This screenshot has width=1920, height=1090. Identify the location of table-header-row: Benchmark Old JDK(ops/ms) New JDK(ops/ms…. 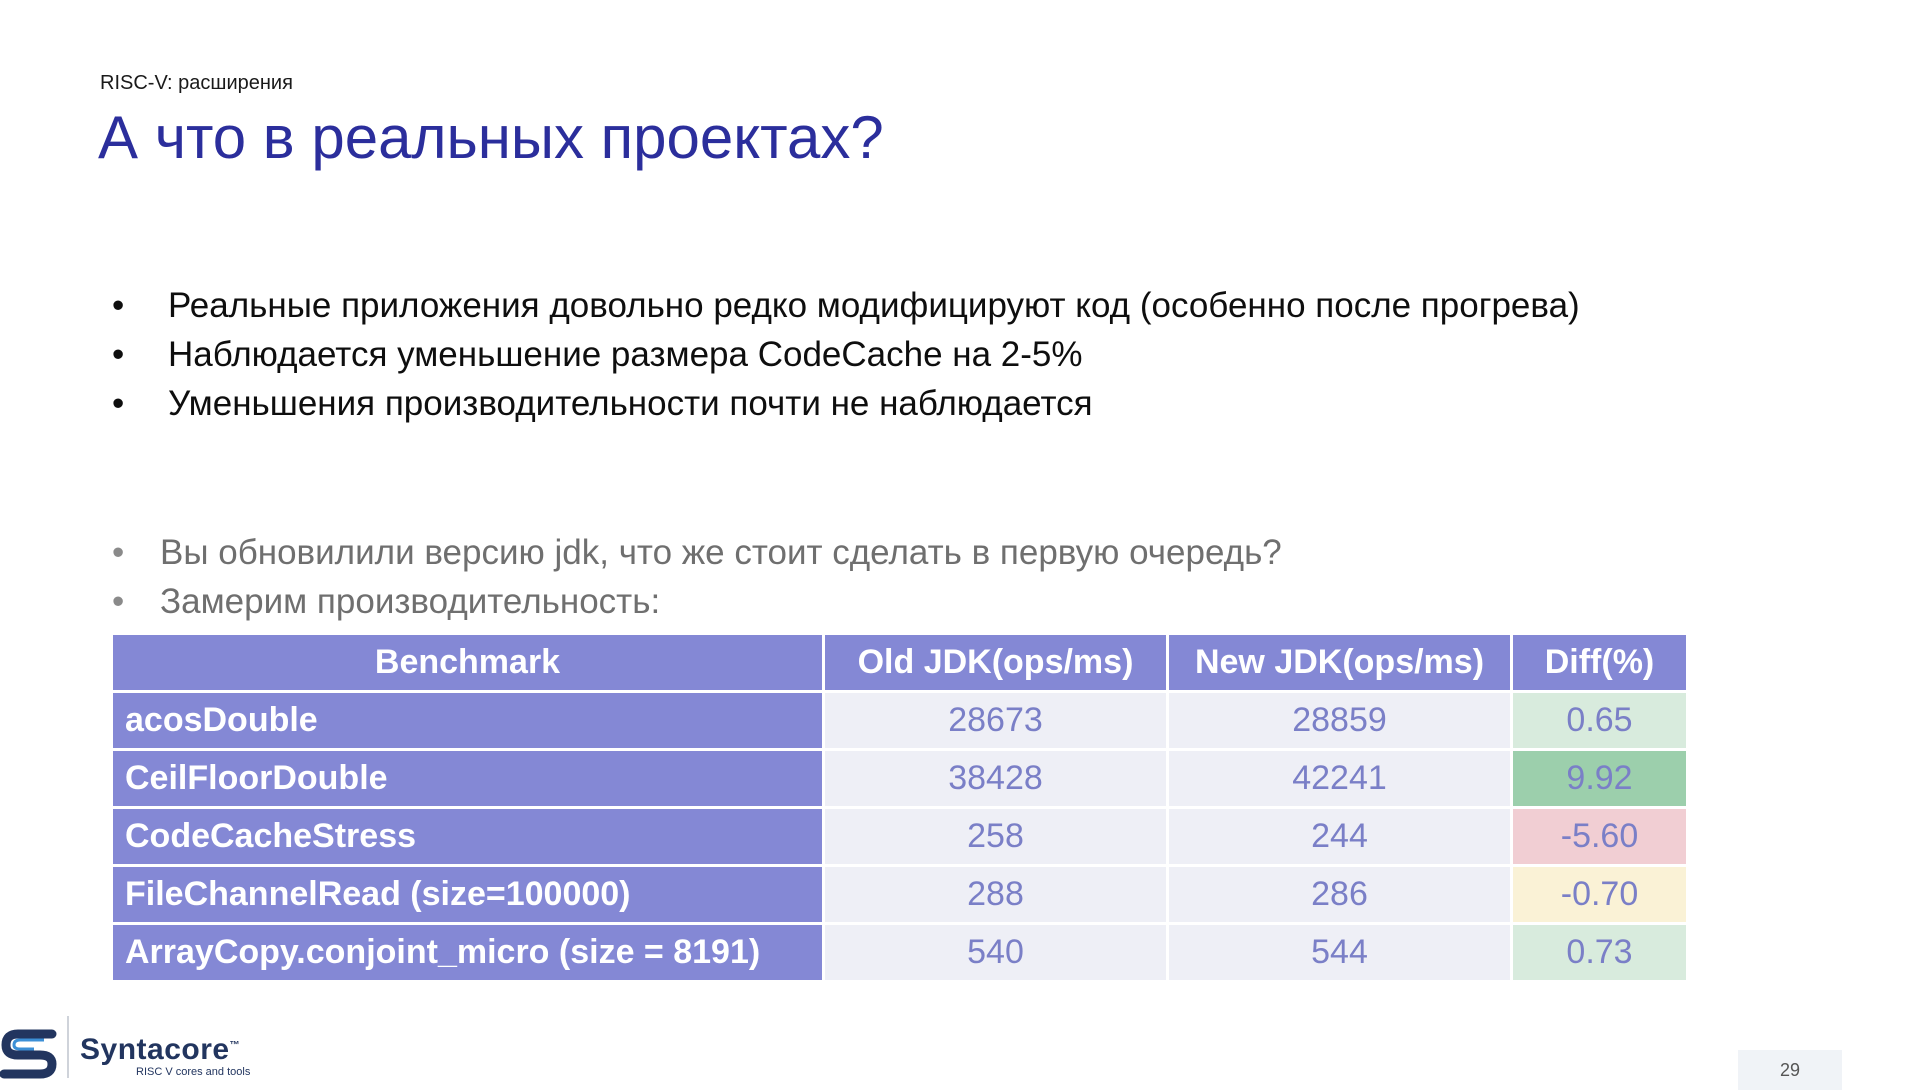
(899, 662).